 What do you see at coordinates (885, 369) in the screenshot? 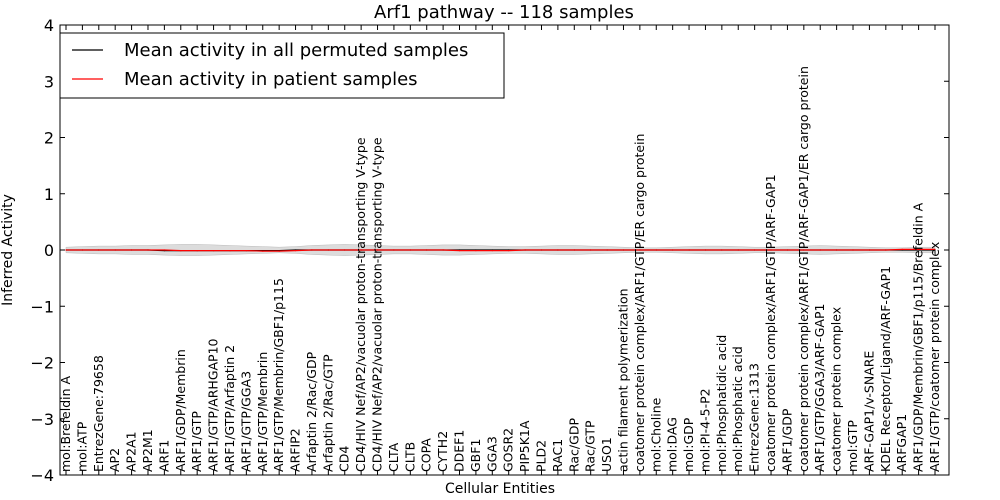
I see `x-tick-label: KDEL Receptor/Ligand/ARF-GAP1` at bounding box center [885, 369].